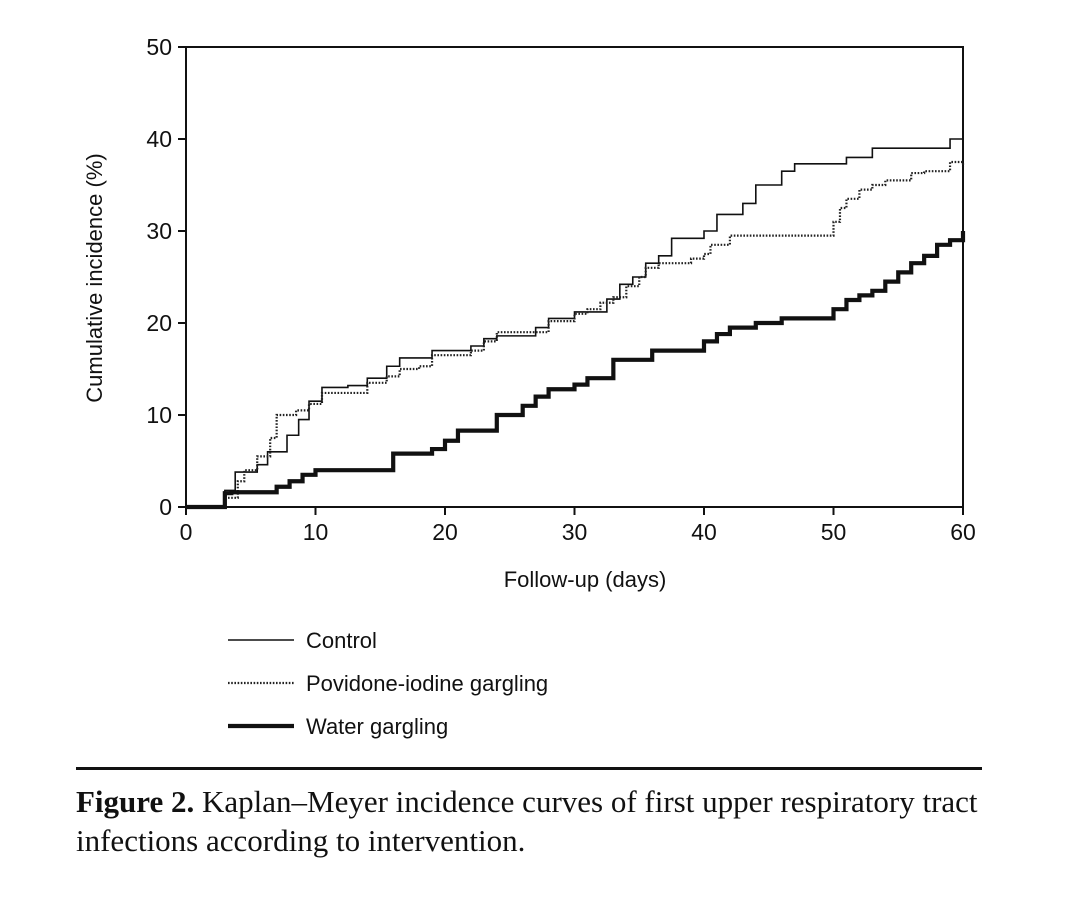 The image size is (1074, 916). Describe the element at coordinates (159, 323) in the screenshot. I see `y-tick-label: 20` at that location.